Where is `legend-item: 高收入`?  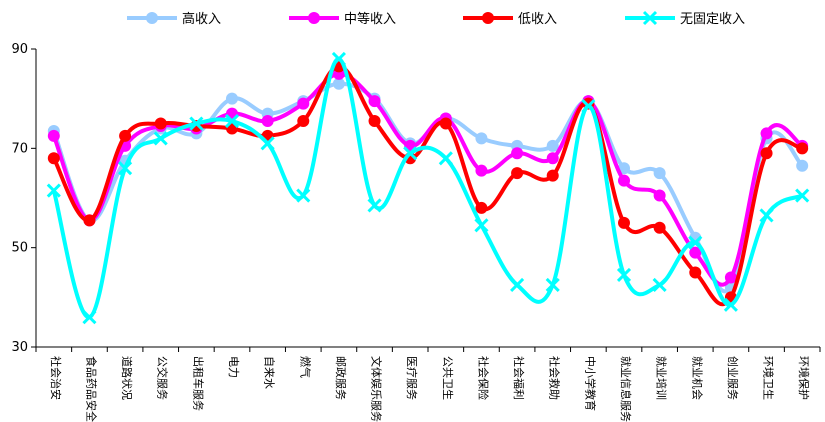 legend-item: 高收入 is located at coordinates (174, 19).